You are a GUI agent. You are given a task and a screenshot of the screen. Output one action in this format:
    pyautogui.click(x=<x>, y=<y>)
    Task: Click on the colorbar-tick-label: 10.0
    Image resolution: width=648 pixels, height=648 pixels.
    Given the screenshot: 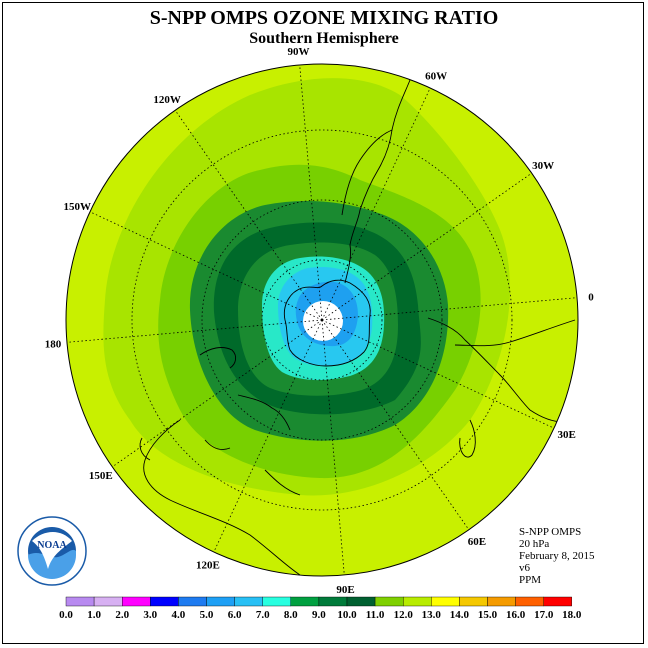 What is the action you would take?
    pyautogui.click(x=347, y=615)
    